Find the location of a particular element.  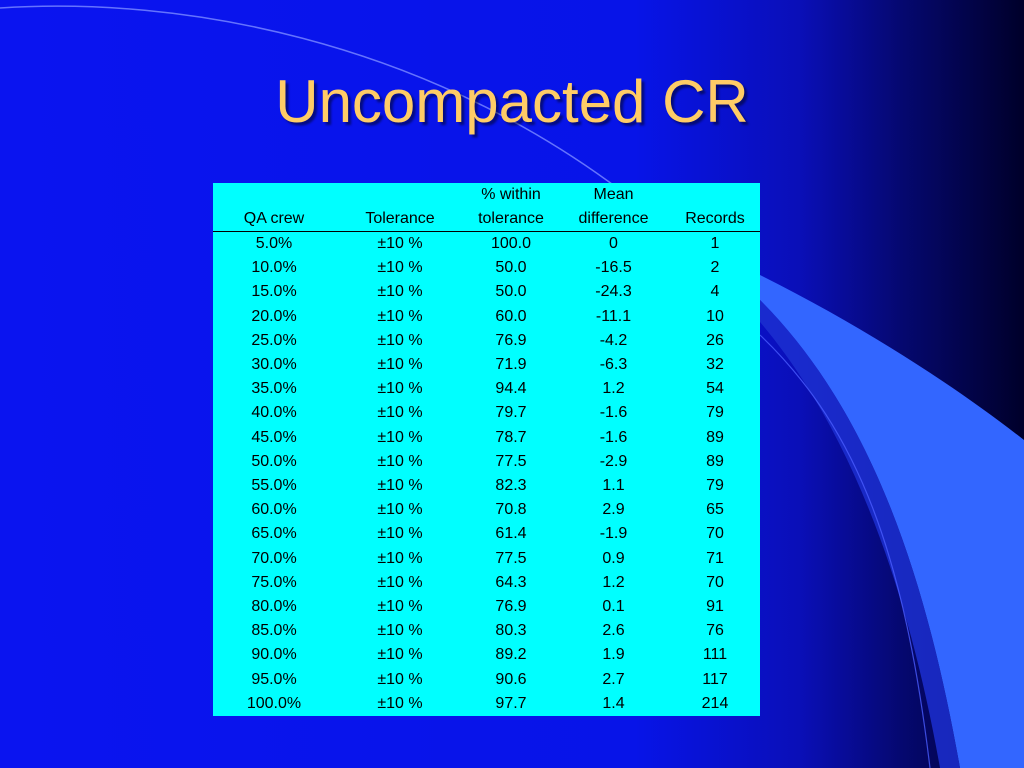

cell-qa-crew: 70.0% is located at coordinates (274, 558).